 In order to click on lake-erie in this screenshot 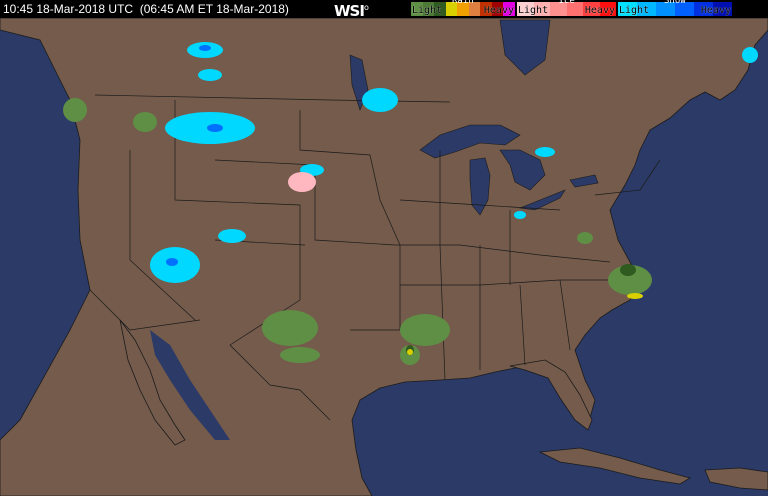, I will do `click(542, 200)`.